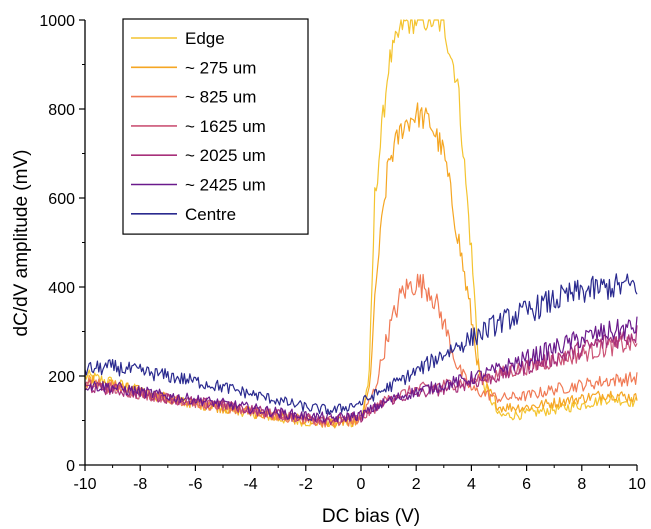 Image resolution: width=651 pixels, height=529 pixels. What do you see at coordinates (21, 243) in the screenshot?
I see `y-axis-title: dC/dV amplitude (mV)` at bounding box center [21, 243].